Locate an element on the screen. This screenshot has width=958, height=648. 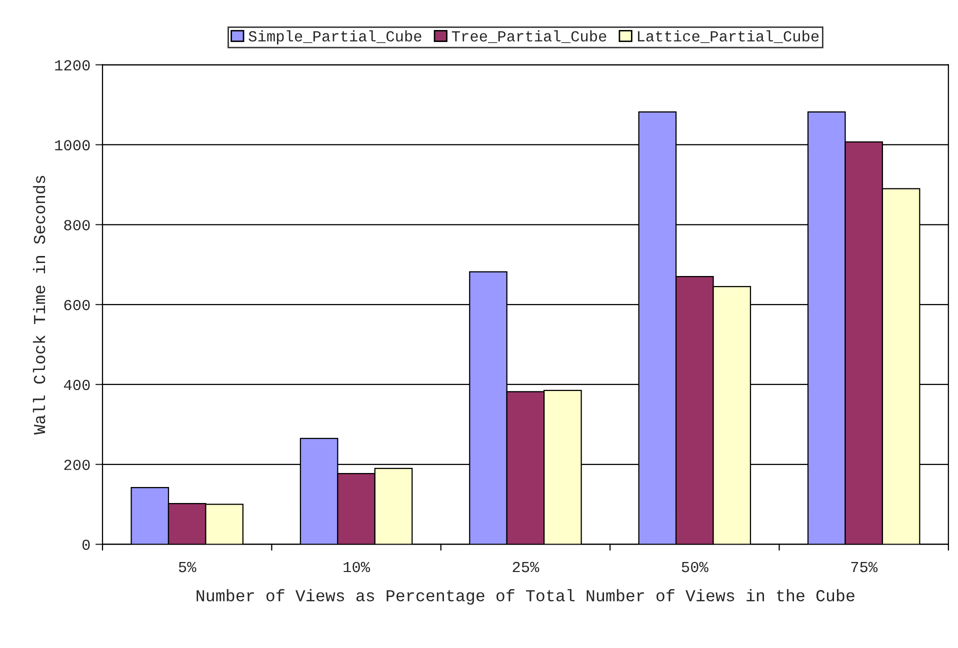
x-tick-label: 5% is located at coordinates (187, 567).